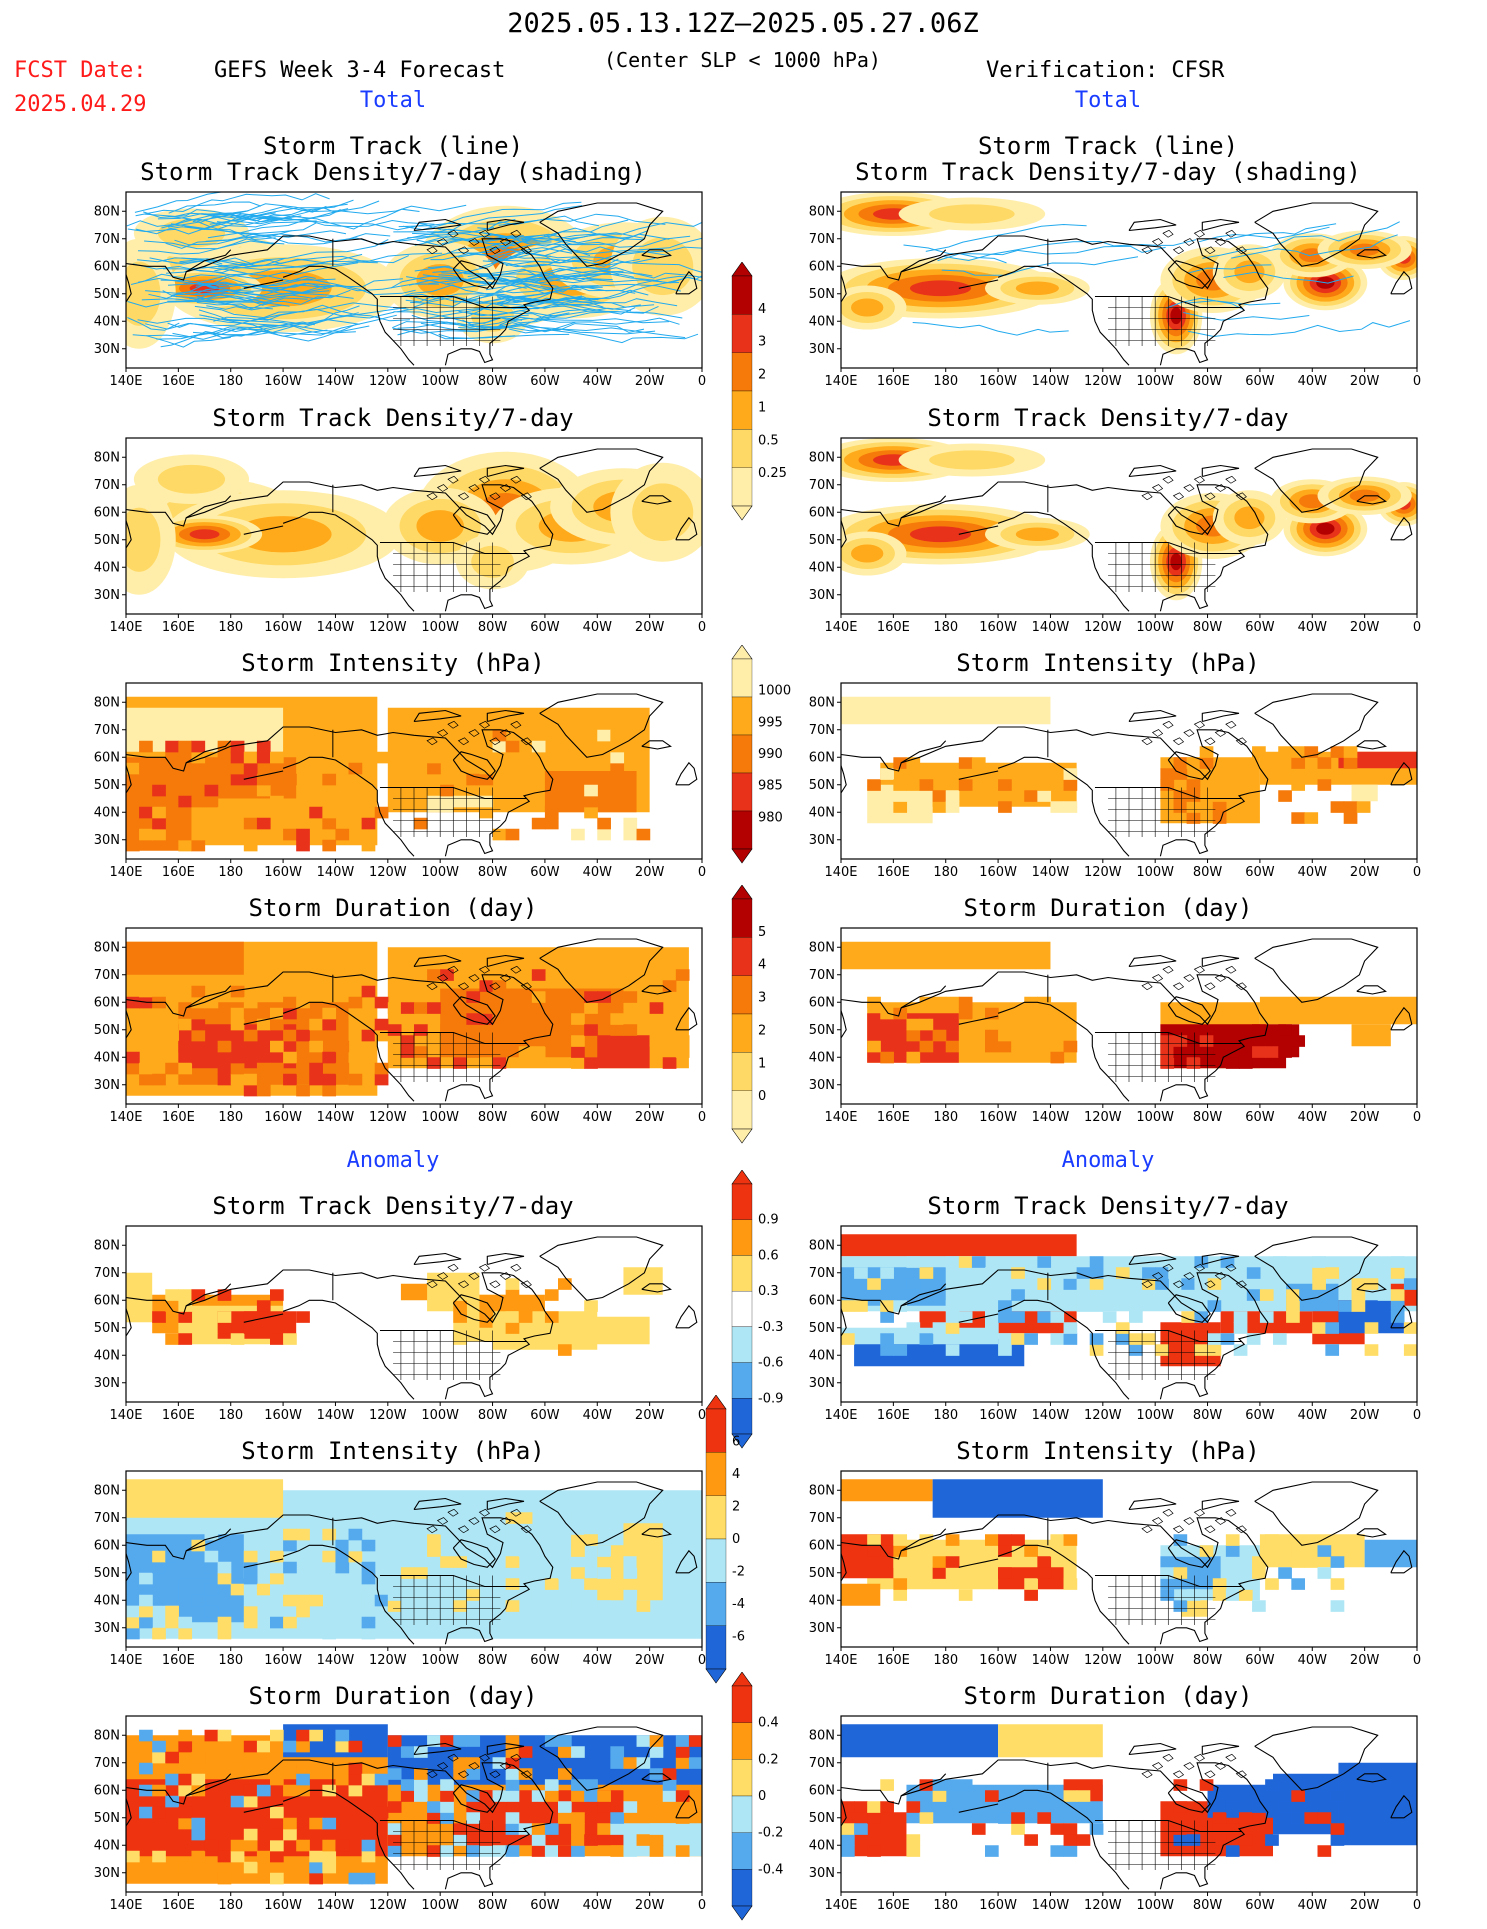 This screenshot has width=1487, height=1929. I want to click on svg-text: -2, so click(738, 1572).